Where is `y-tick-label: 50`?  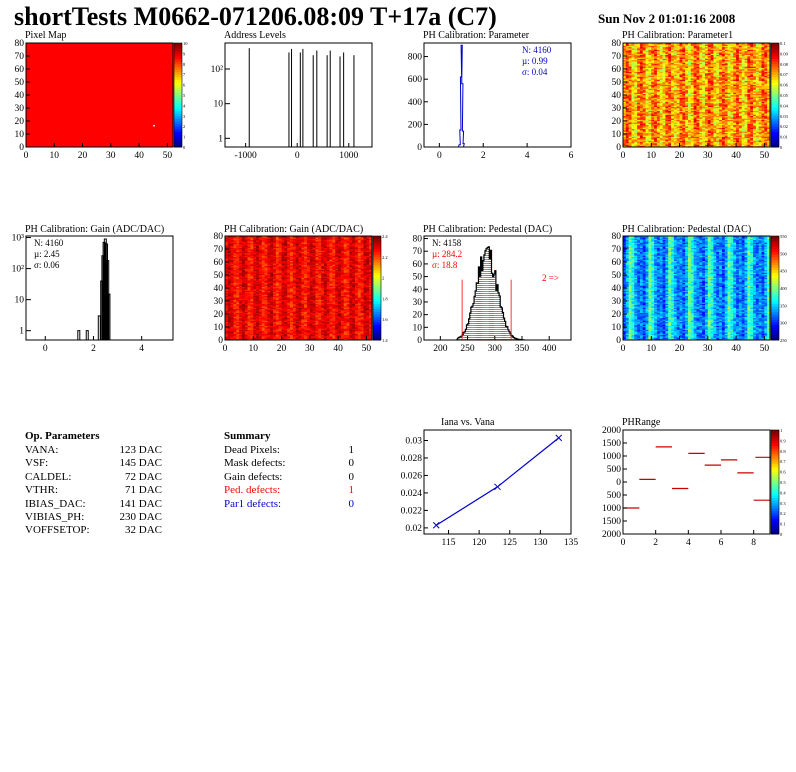 y-tick-label: 50 is located at coordinates (617, 83).